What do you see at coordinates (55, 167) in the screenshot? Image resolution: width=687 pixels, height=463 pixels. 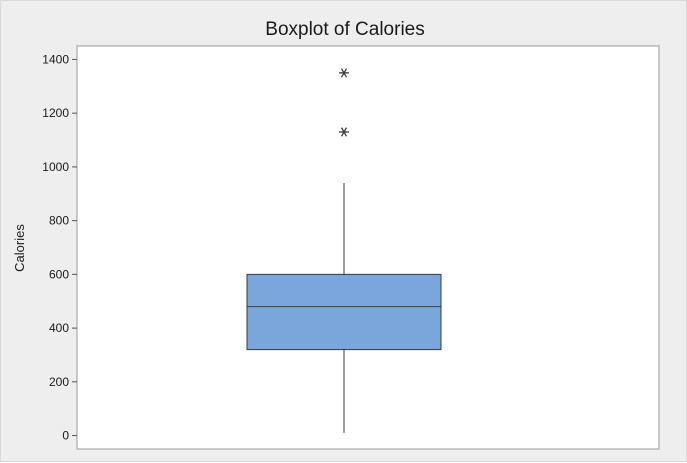 I see `y-tick-label: 1000` at bounding box center [55, 167].